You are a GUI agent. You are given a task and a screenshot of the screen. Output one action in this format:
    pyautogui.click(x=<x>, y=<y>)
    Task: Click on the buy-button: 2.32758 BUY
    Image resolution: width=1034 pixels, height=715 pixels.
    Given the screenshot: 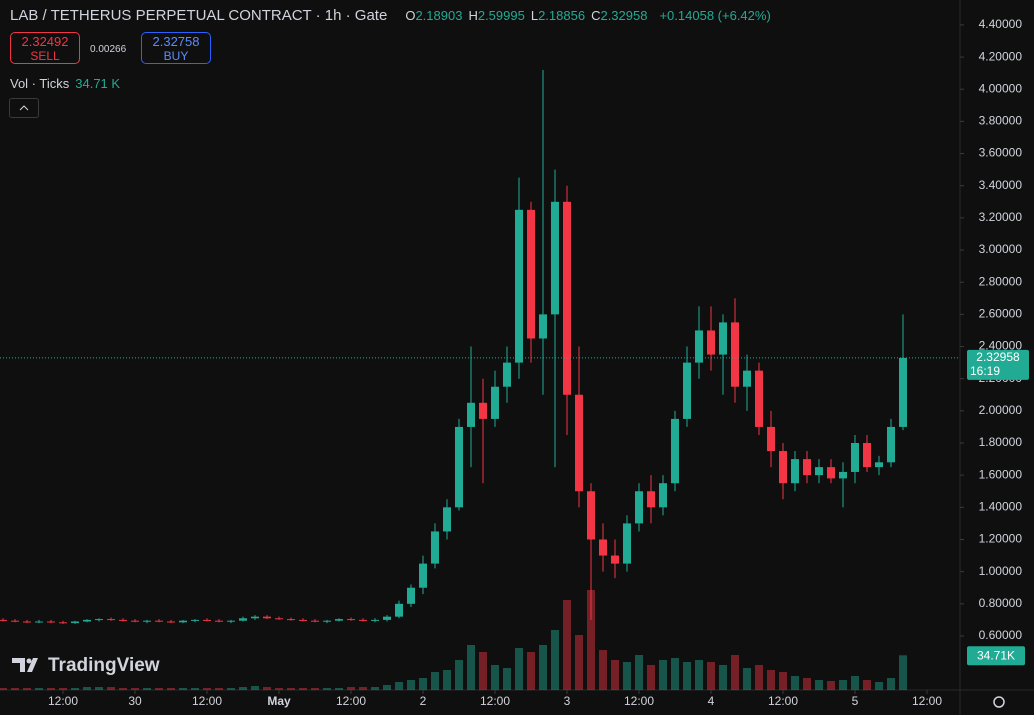 What is the action you would take?
    pyautogui.click(x=176, y=48)
    